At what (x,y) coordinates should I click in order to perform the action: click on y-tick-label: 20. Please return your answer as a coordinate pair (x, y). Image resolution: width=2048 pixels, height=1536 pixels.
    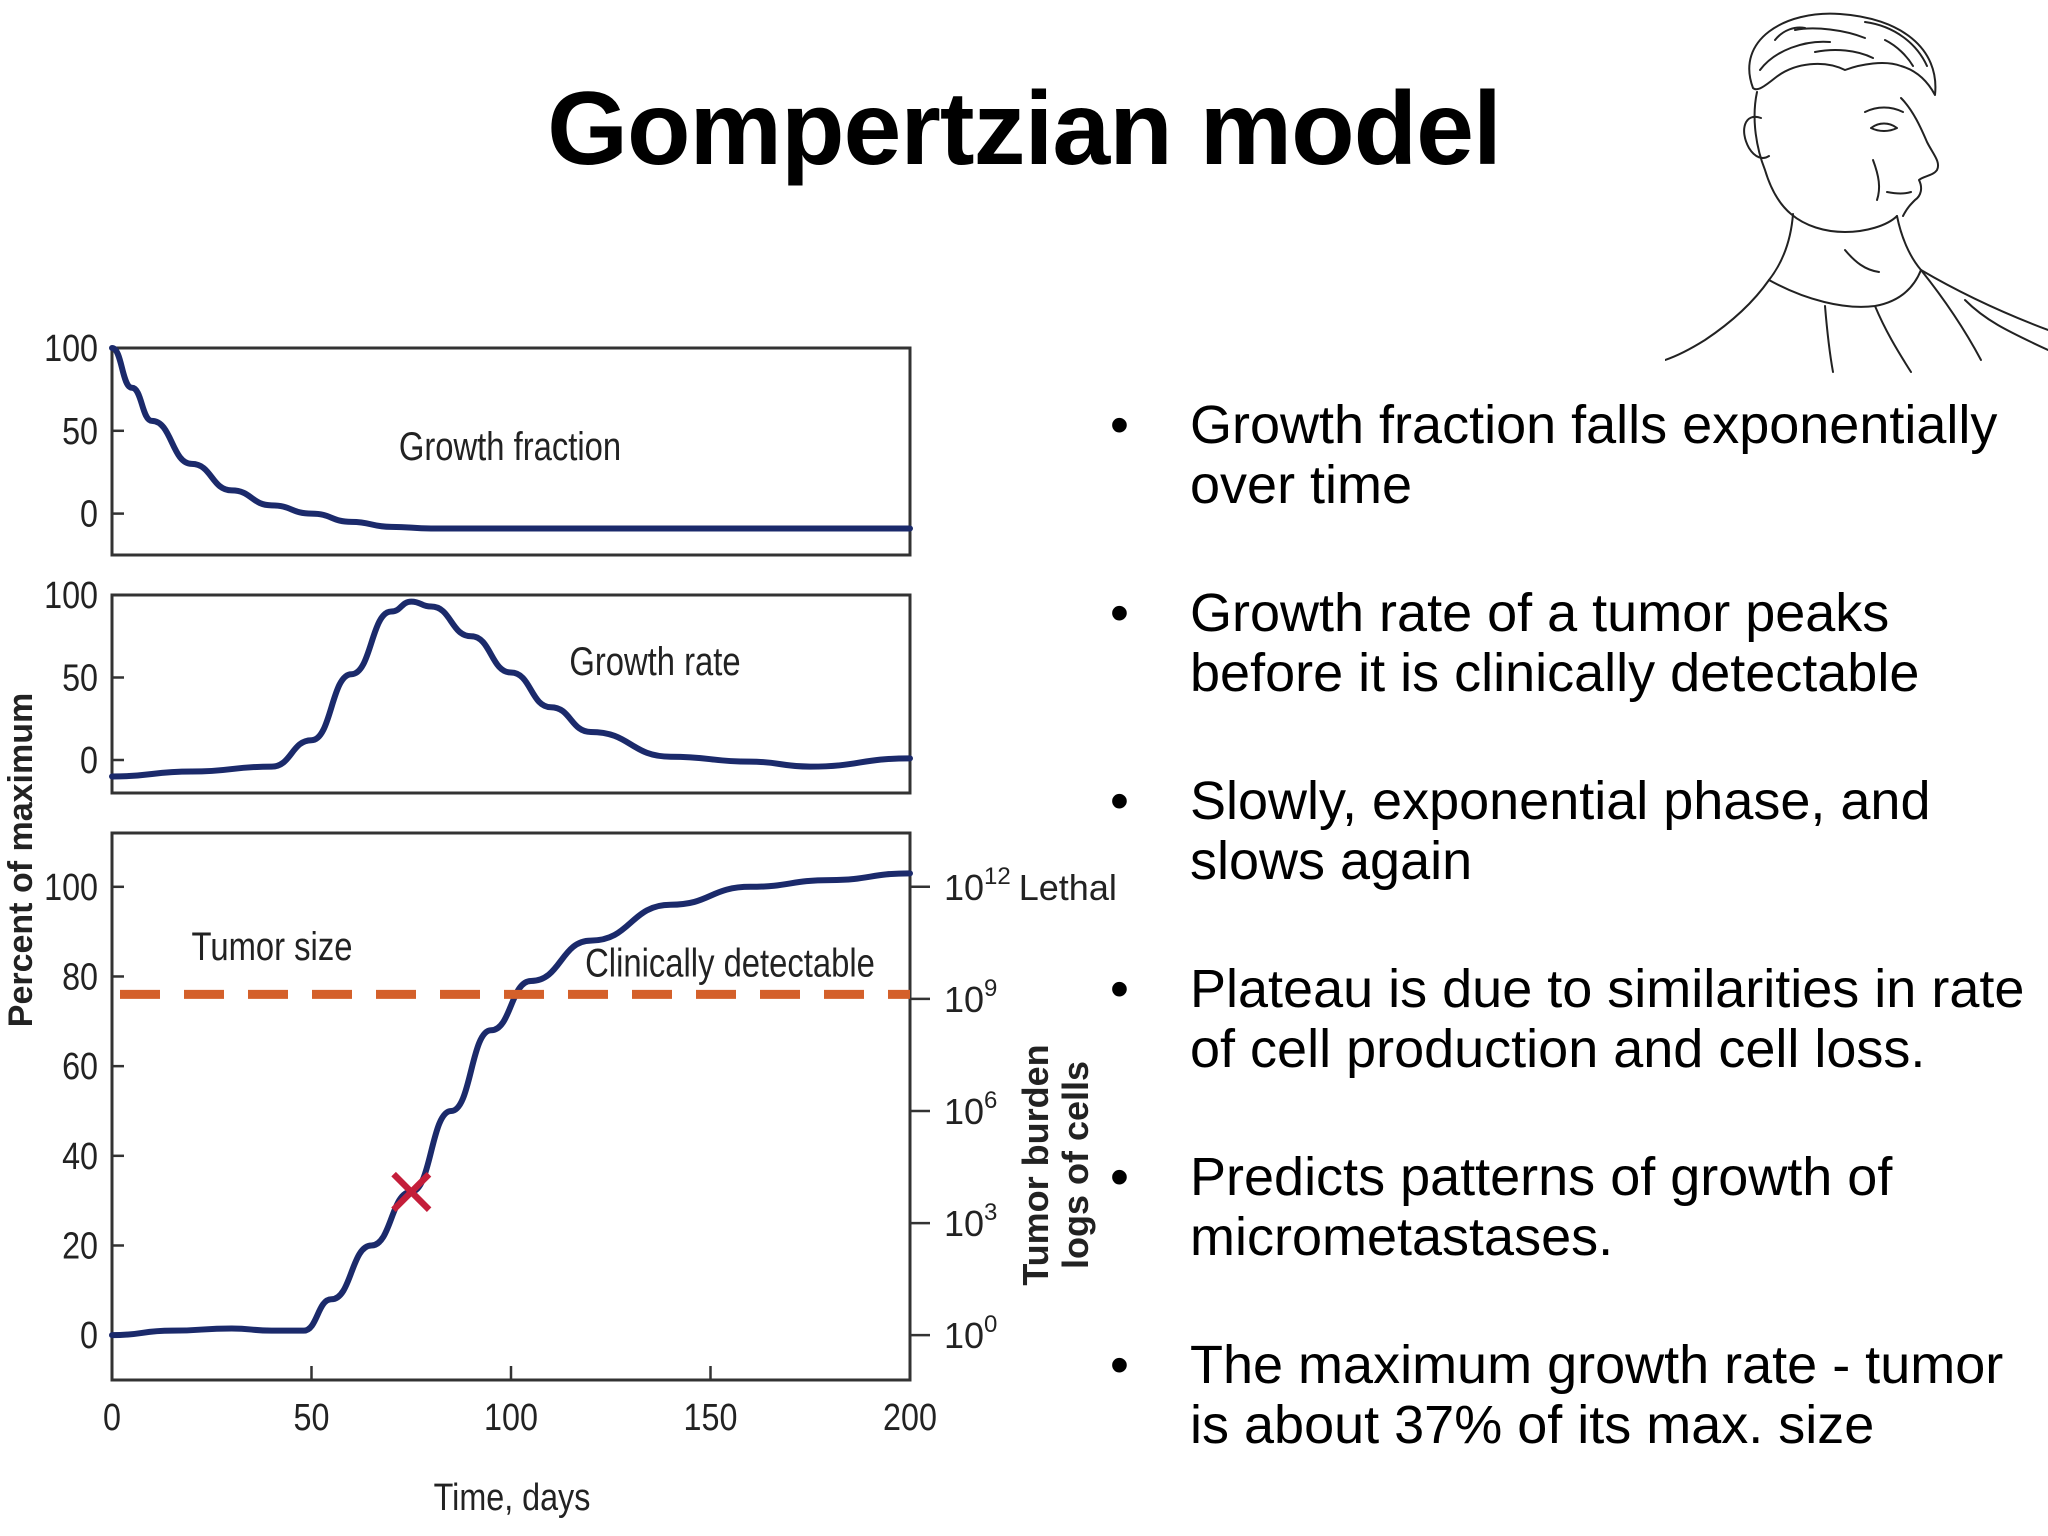
    Looking at the image, I should click on (80, 1246).